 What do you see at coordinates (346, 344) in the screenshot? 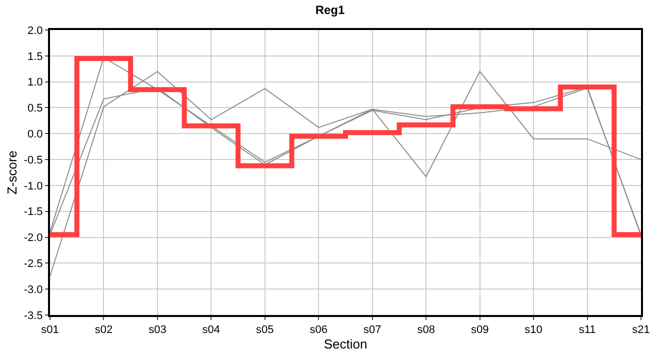
I see `x-axis-title: Section` at bounding box center [346, 344].